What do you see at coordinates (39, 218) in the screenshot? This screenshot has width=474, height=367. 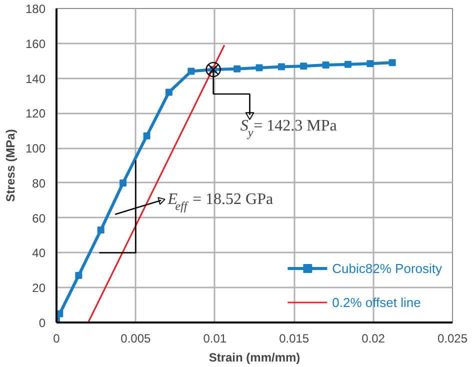 I see `y-tick-label: 60` at bounding box center [39, 218].